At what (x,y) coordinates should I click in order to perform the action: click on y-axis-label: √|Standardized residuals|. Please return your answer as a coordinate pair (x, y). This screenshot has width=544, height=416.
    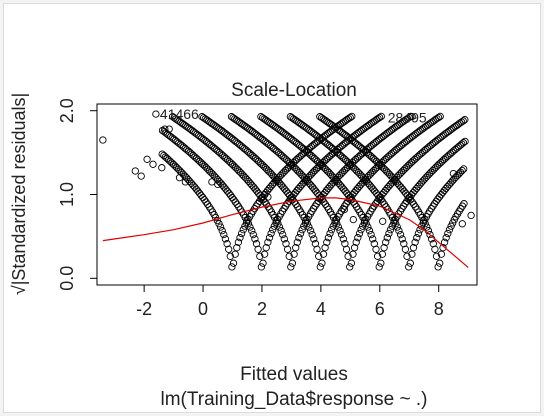
    Looking at the image, I should click on (19, 194).